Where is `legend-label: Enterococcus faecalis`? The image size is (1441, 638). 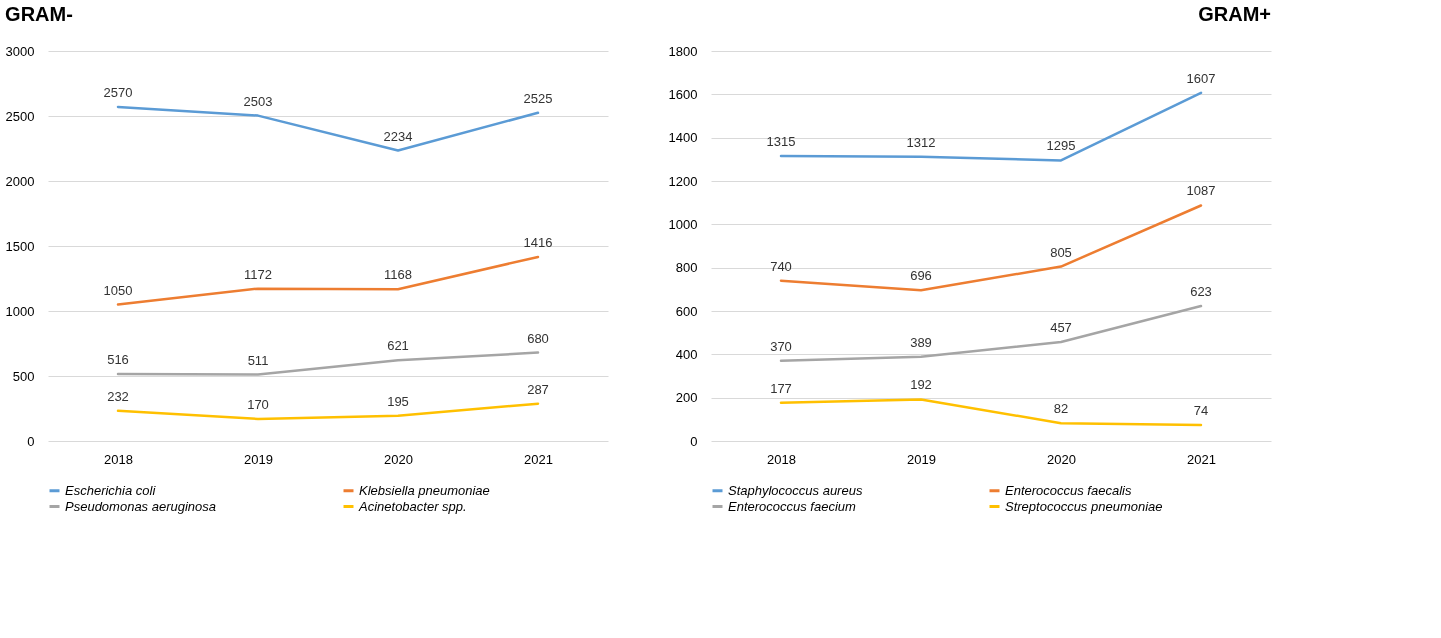 legend-label: Enterococcus faecalis is located at coordinates (1068, 490).